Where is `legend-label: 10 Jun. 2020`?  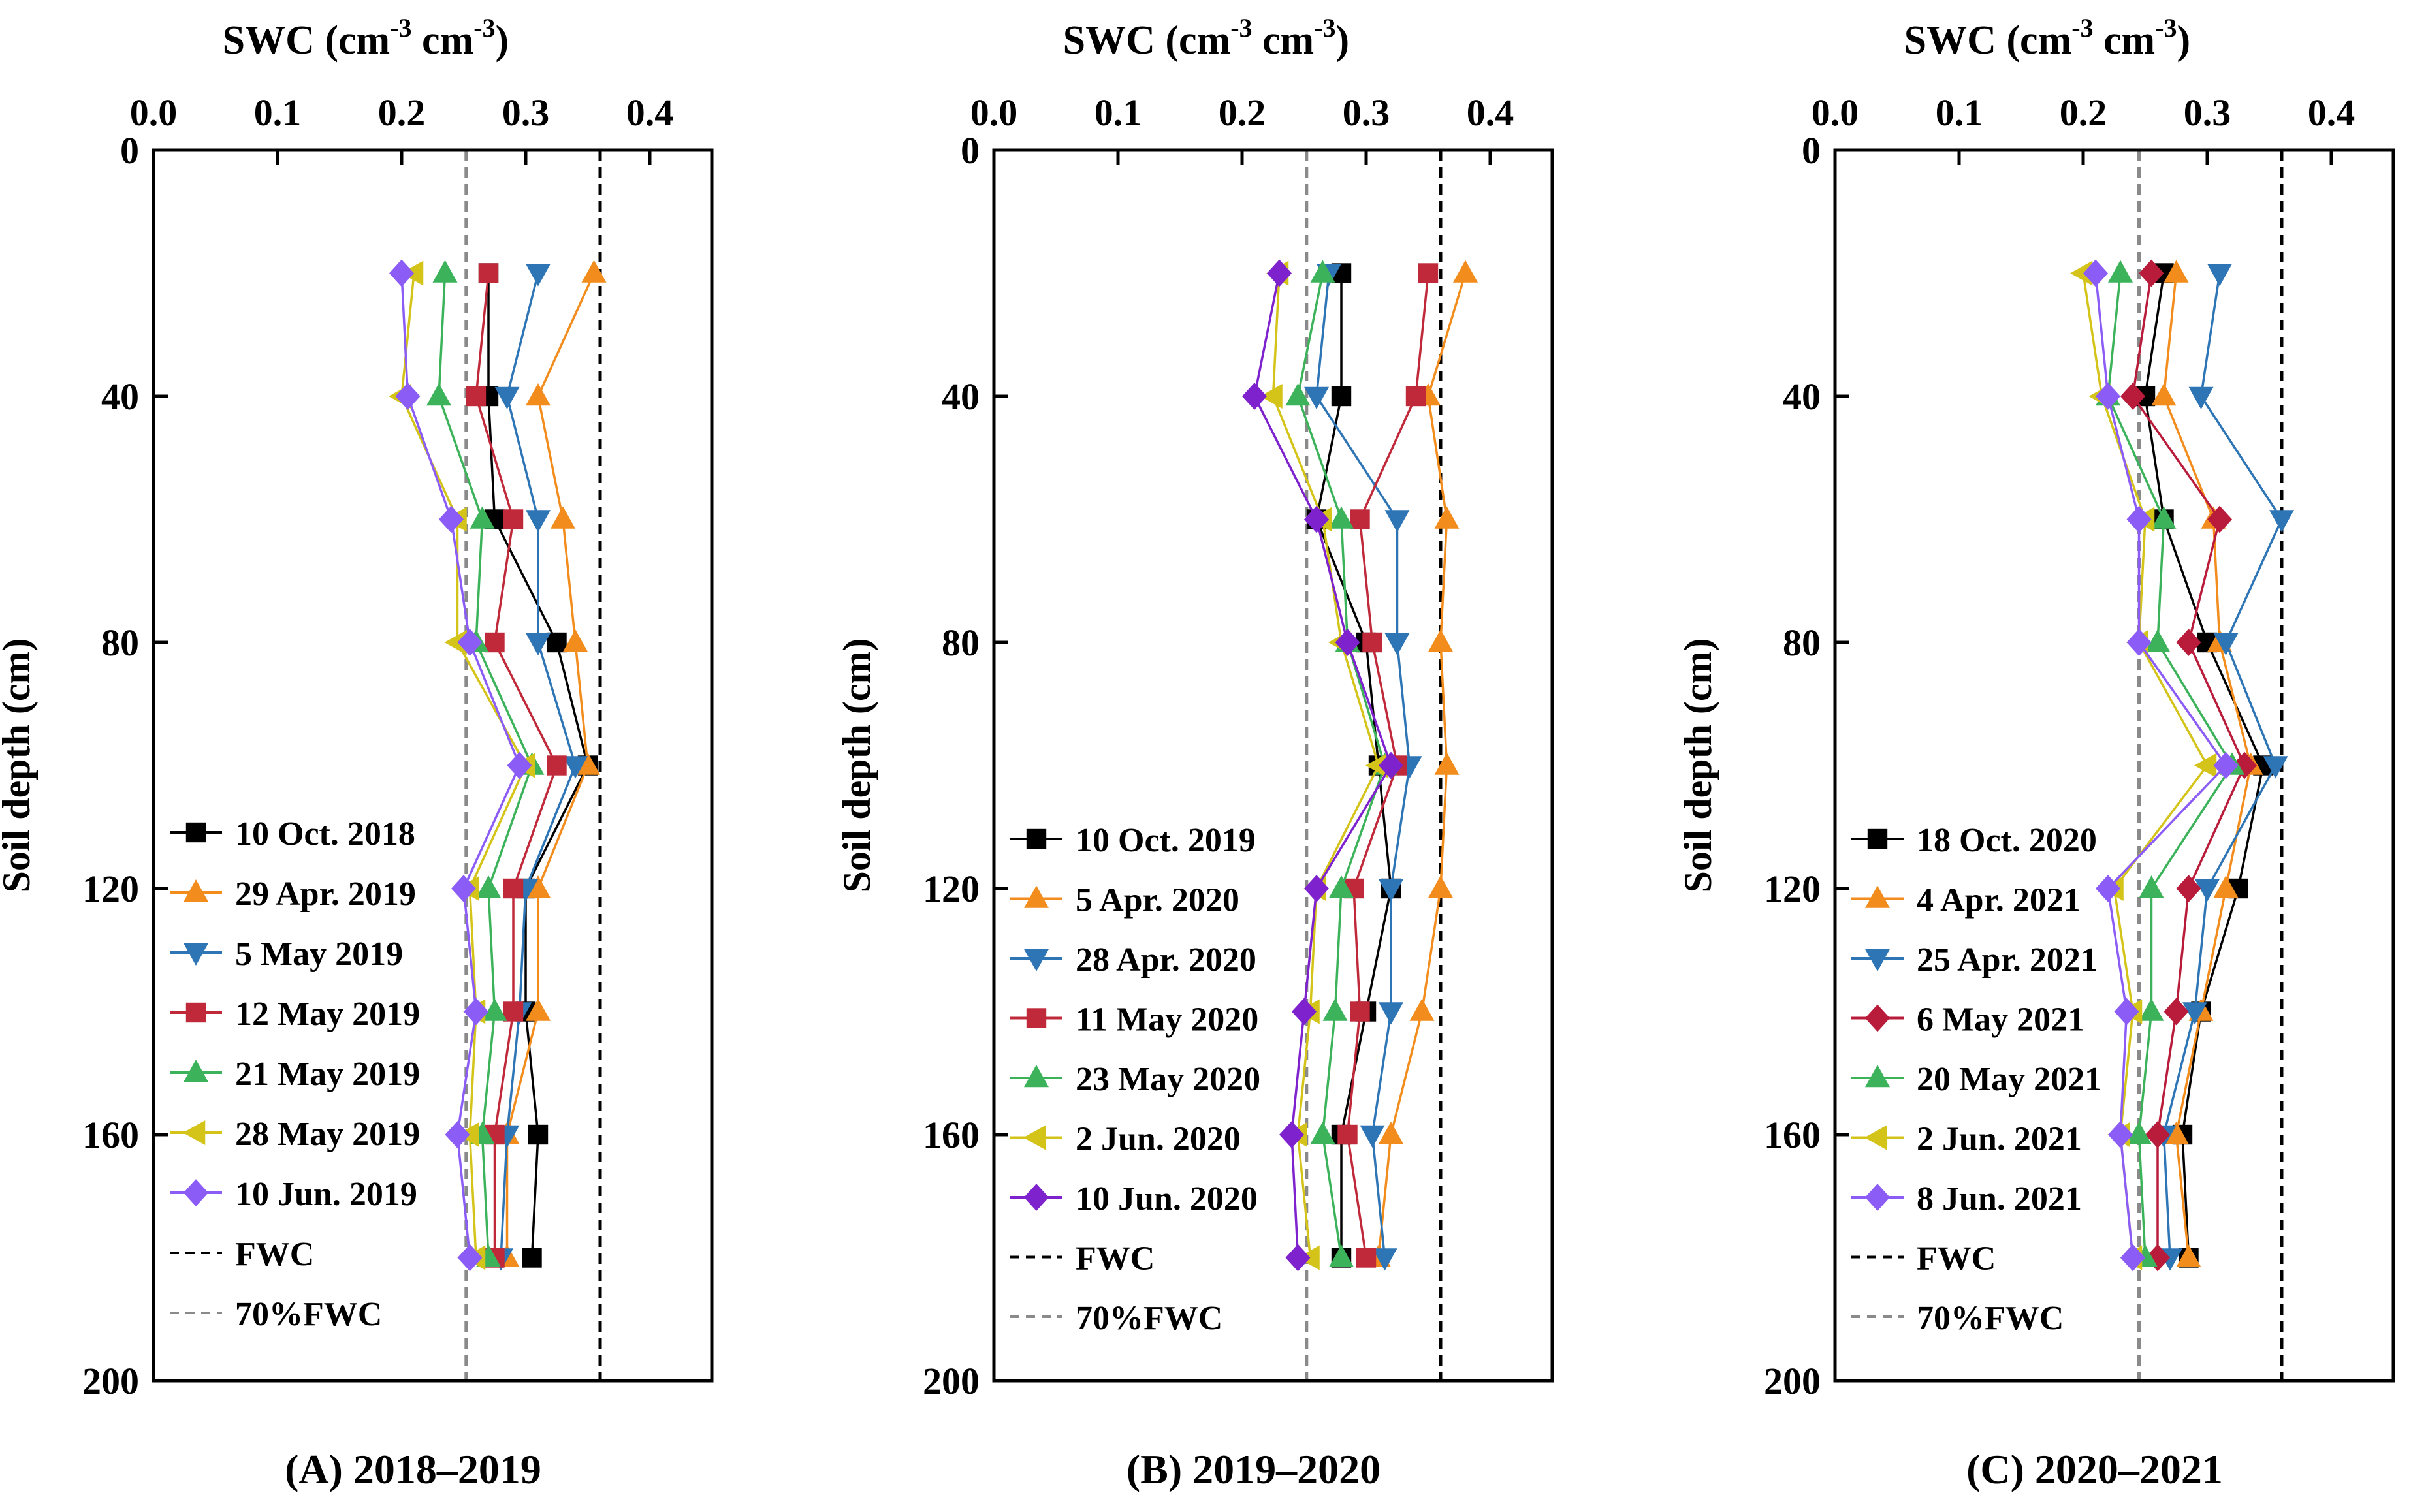 legend-label: 10 Jun. 2020 is located at coordinates (1167, 1199).